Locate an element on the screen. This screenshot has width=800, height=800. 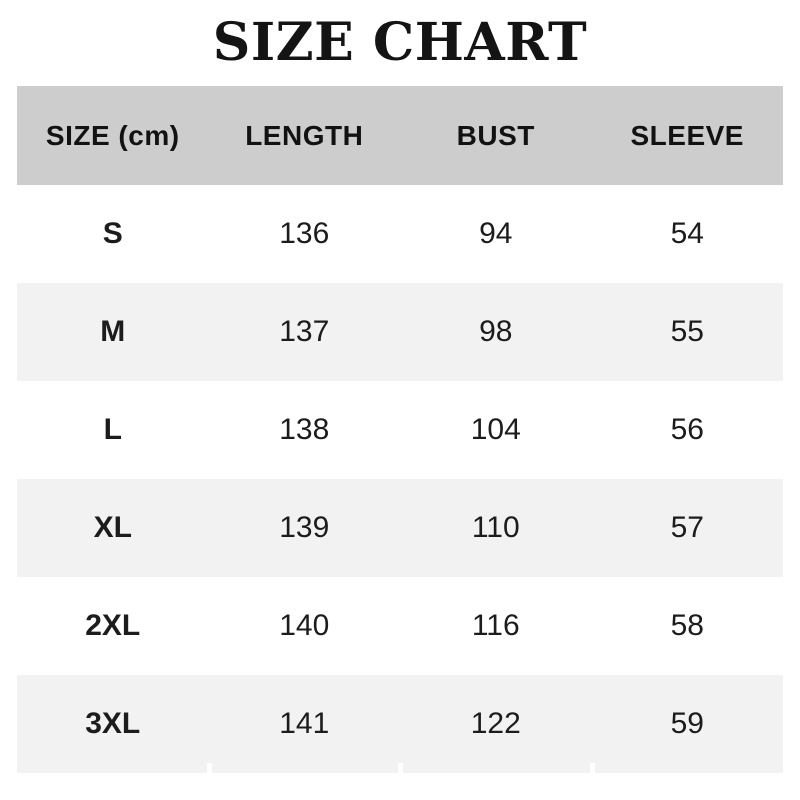
size-cell: 3XL is located at coordinates (113, 723).